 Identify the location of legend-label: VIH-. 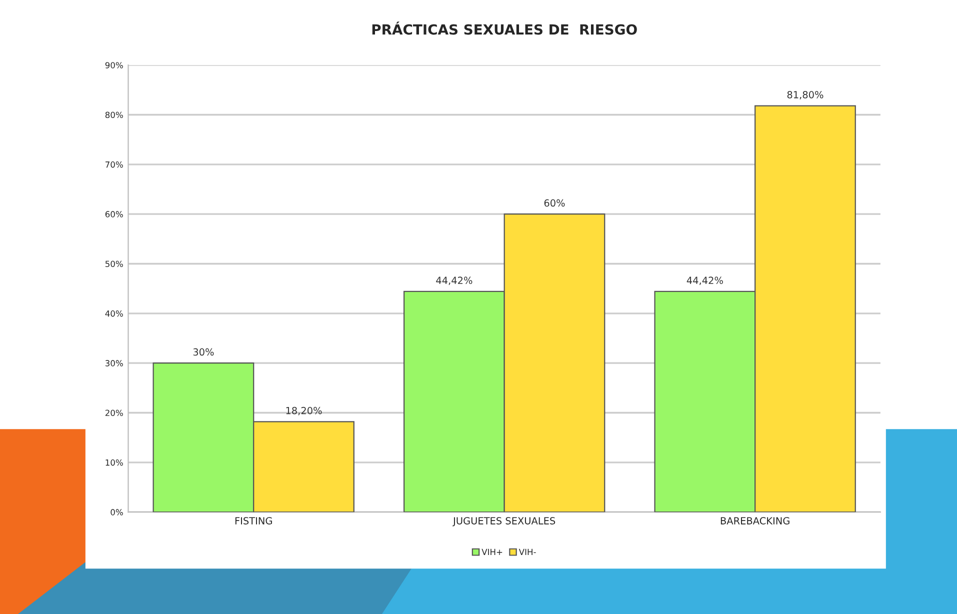
(527, 551).